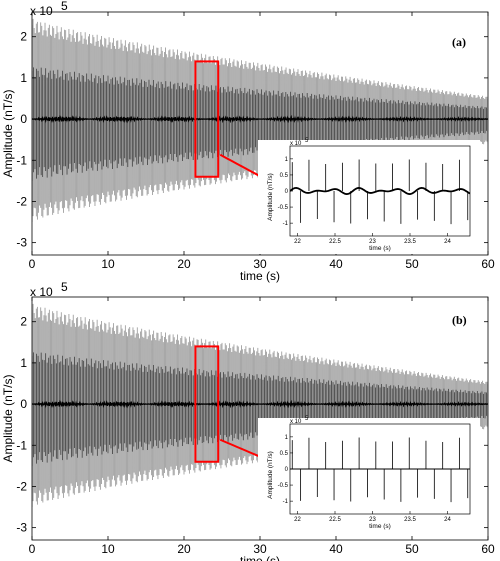  Describe the element at coordinates (459, 320) in the screenshot. I see `panel-label: (b)` at that location.